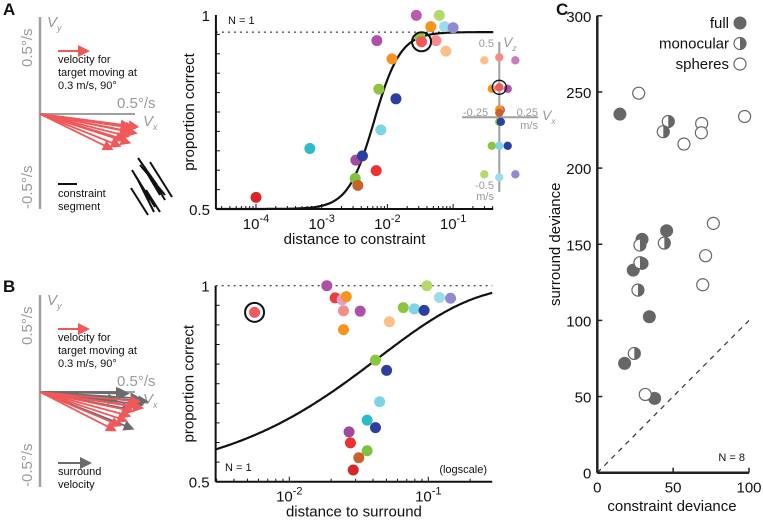  Describe the element at coordinates (578, 245) in the screenshot. I see `y-tick-label: 150` at that location.